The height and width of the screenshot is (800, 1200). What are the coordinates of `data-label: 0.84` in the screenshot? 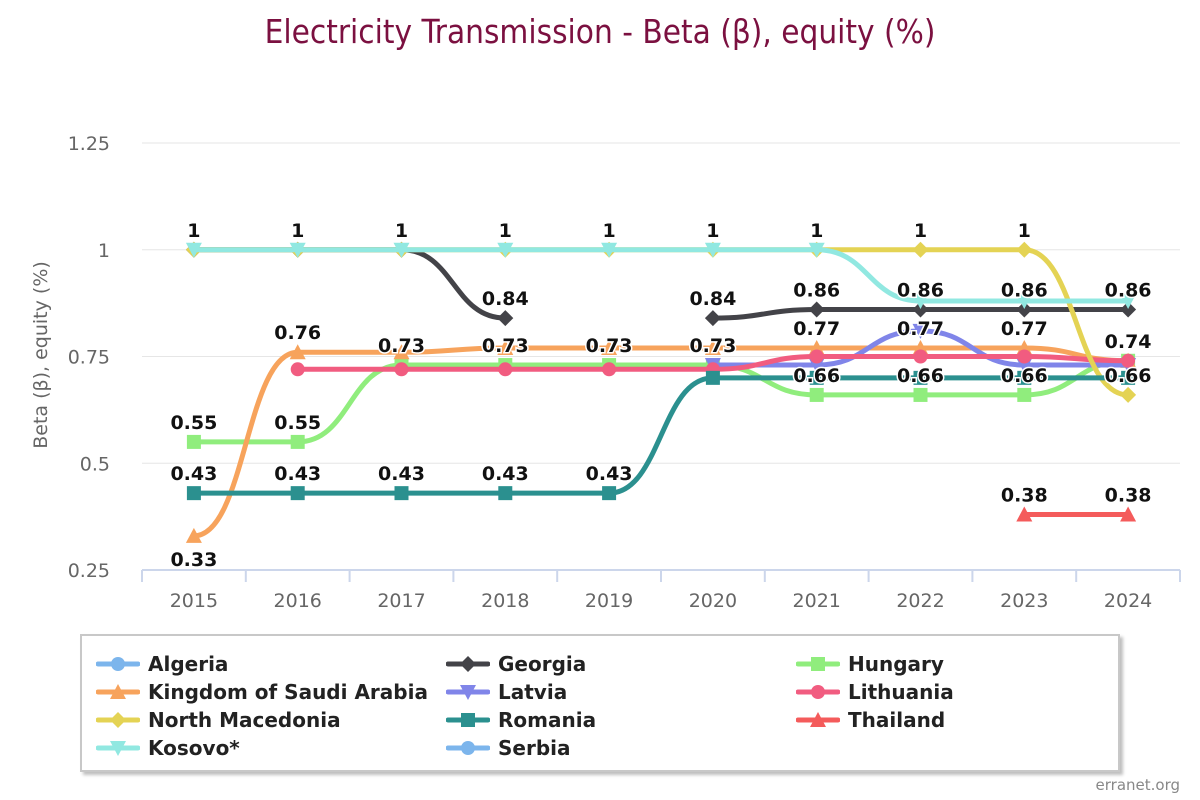 It's located at (712, 299).